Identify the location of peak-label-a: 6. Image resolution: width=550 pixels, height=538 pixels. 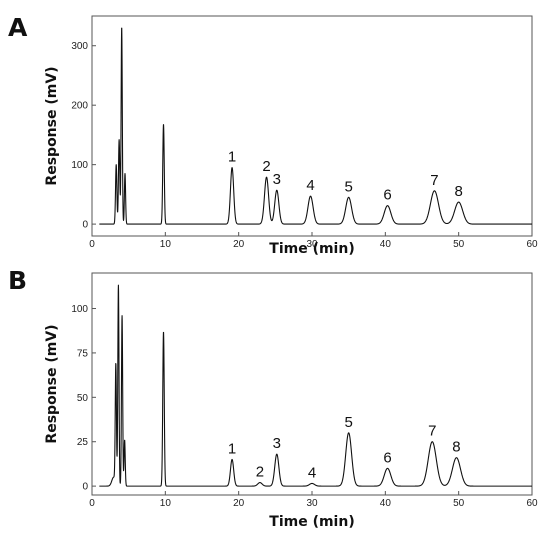
(387, 195).